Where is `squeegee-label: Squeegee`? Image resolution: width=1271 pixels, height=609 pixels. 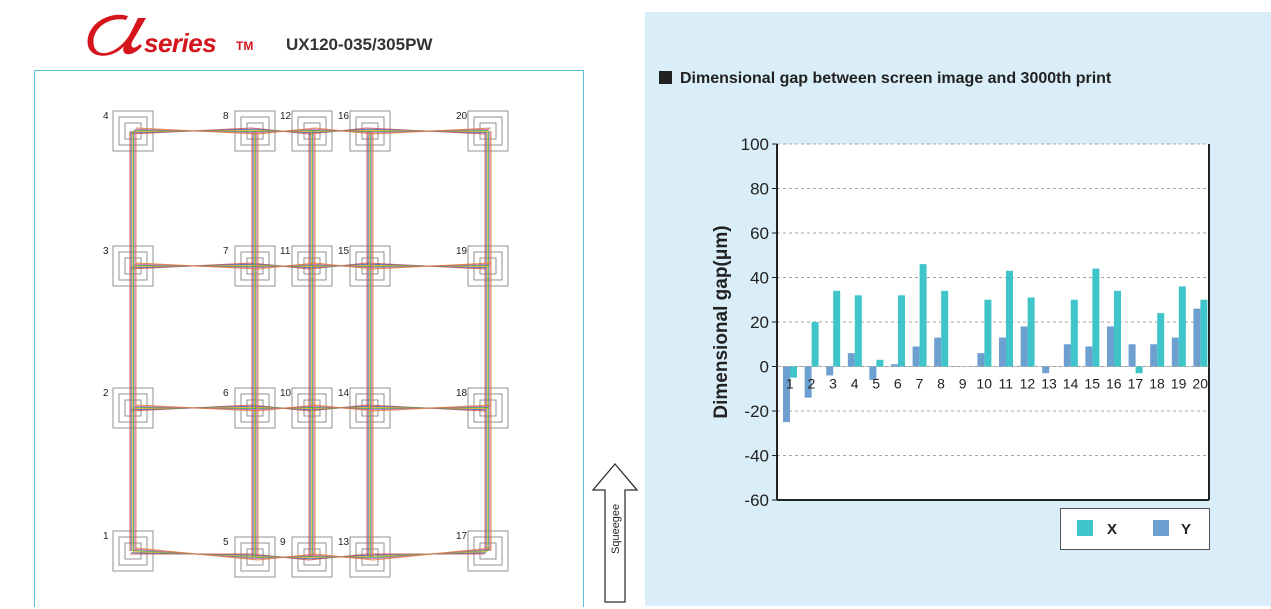 squeegee-label: Squeegee is located at coordinates (616, 529).